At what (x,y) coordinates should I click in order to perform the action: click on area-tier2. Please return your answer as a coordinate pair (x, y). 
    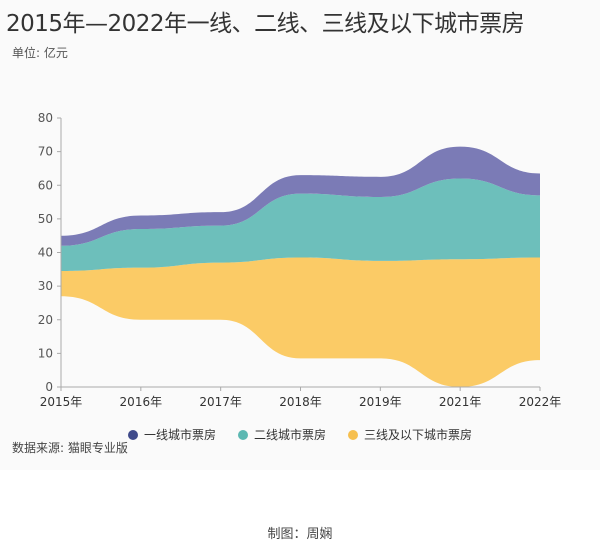
    Looking at the image, I should click on (300, 224).